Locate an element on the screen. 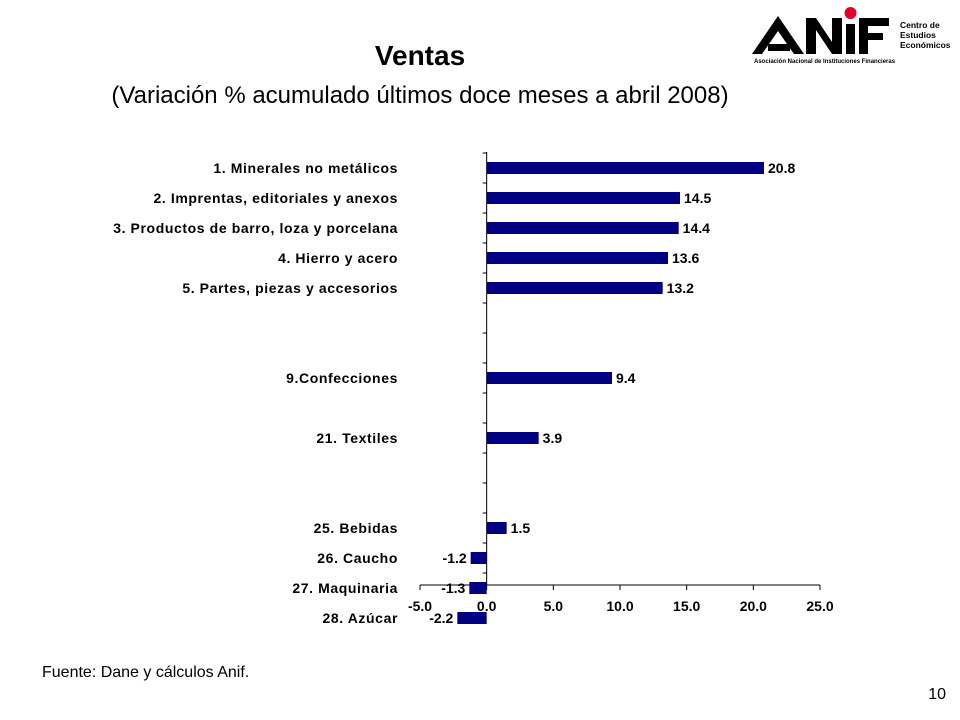 The height and width of the screenshot is (720, 960). data-label: 13.2 is located at coordinates (680, 288).